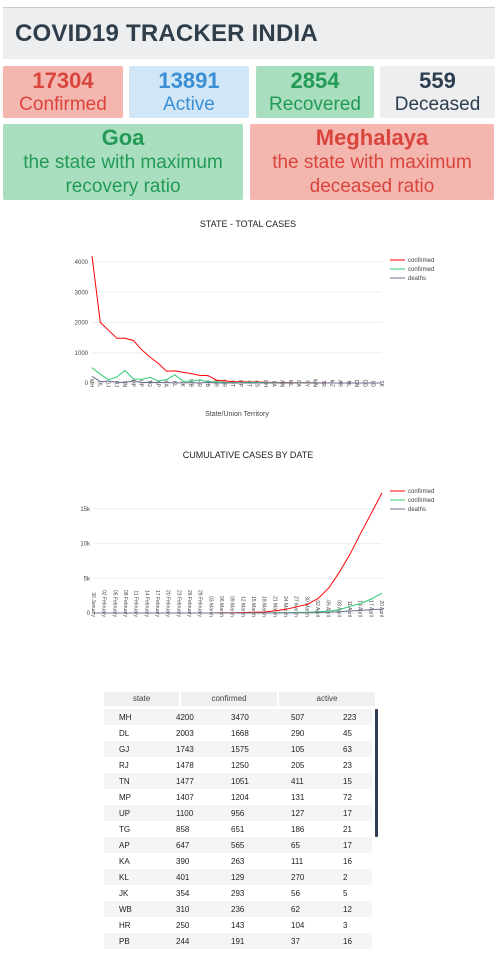 The width and height of the screenshot is (496, 958). Describe the element at coordinates (123, 174) in the screenshot. I see `max-recovery-text: the state with maximum recovery ratio` at that location.